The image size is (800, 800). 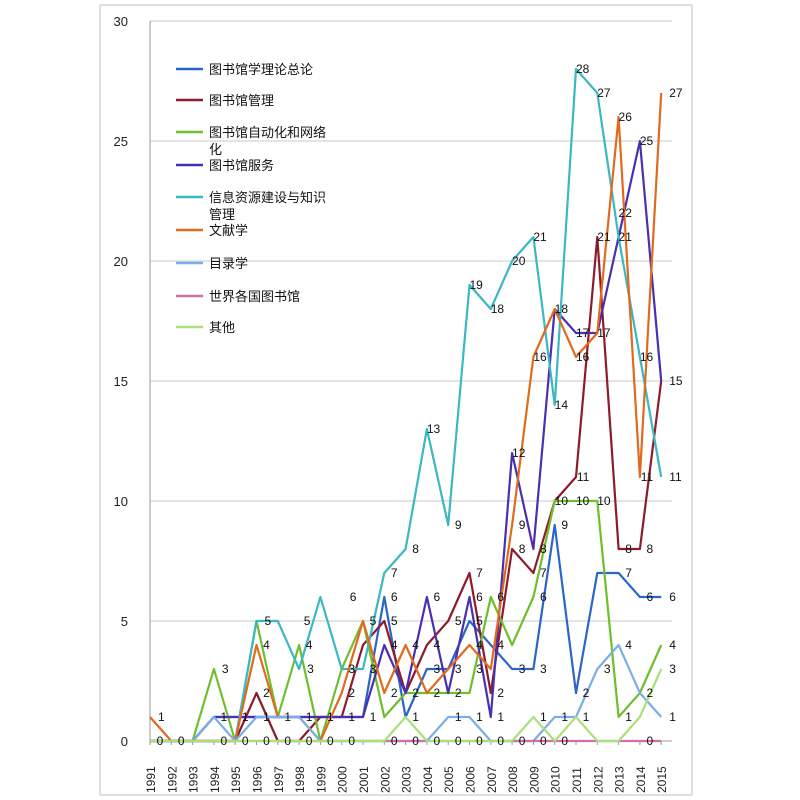 I want to click on x-tick-label: 2000, so click(x=343, y=779).